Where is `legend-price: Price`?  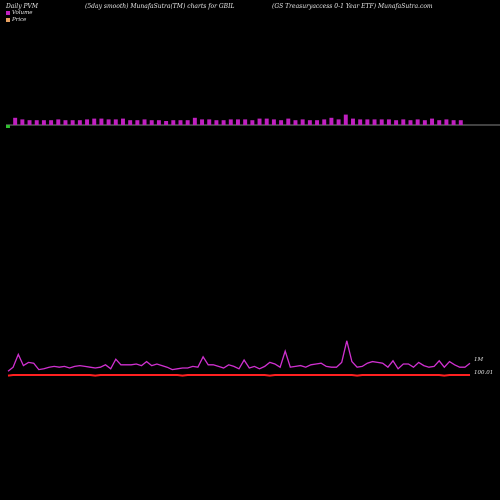
legend-price: Price is located at coordinates (16, 20).